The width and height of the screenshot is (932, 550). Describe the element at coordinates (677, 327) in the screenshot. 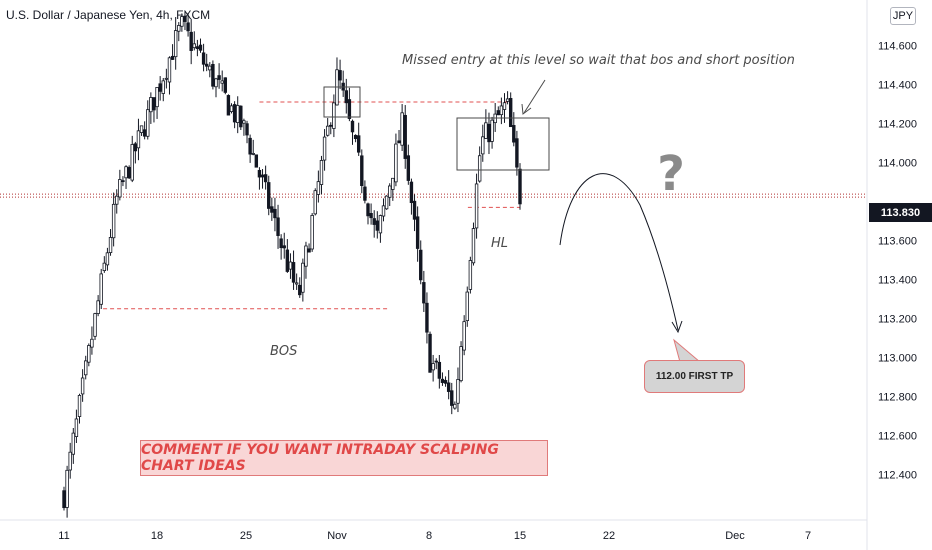

I see `projection-arrow-head` at that location.